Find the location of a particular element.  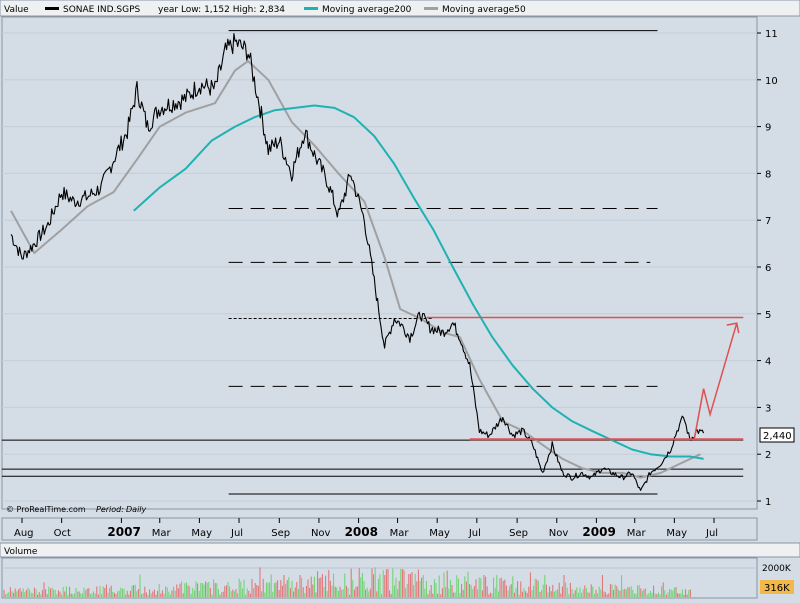

y-tick-label: 8 is located at coordinates (768, 174).